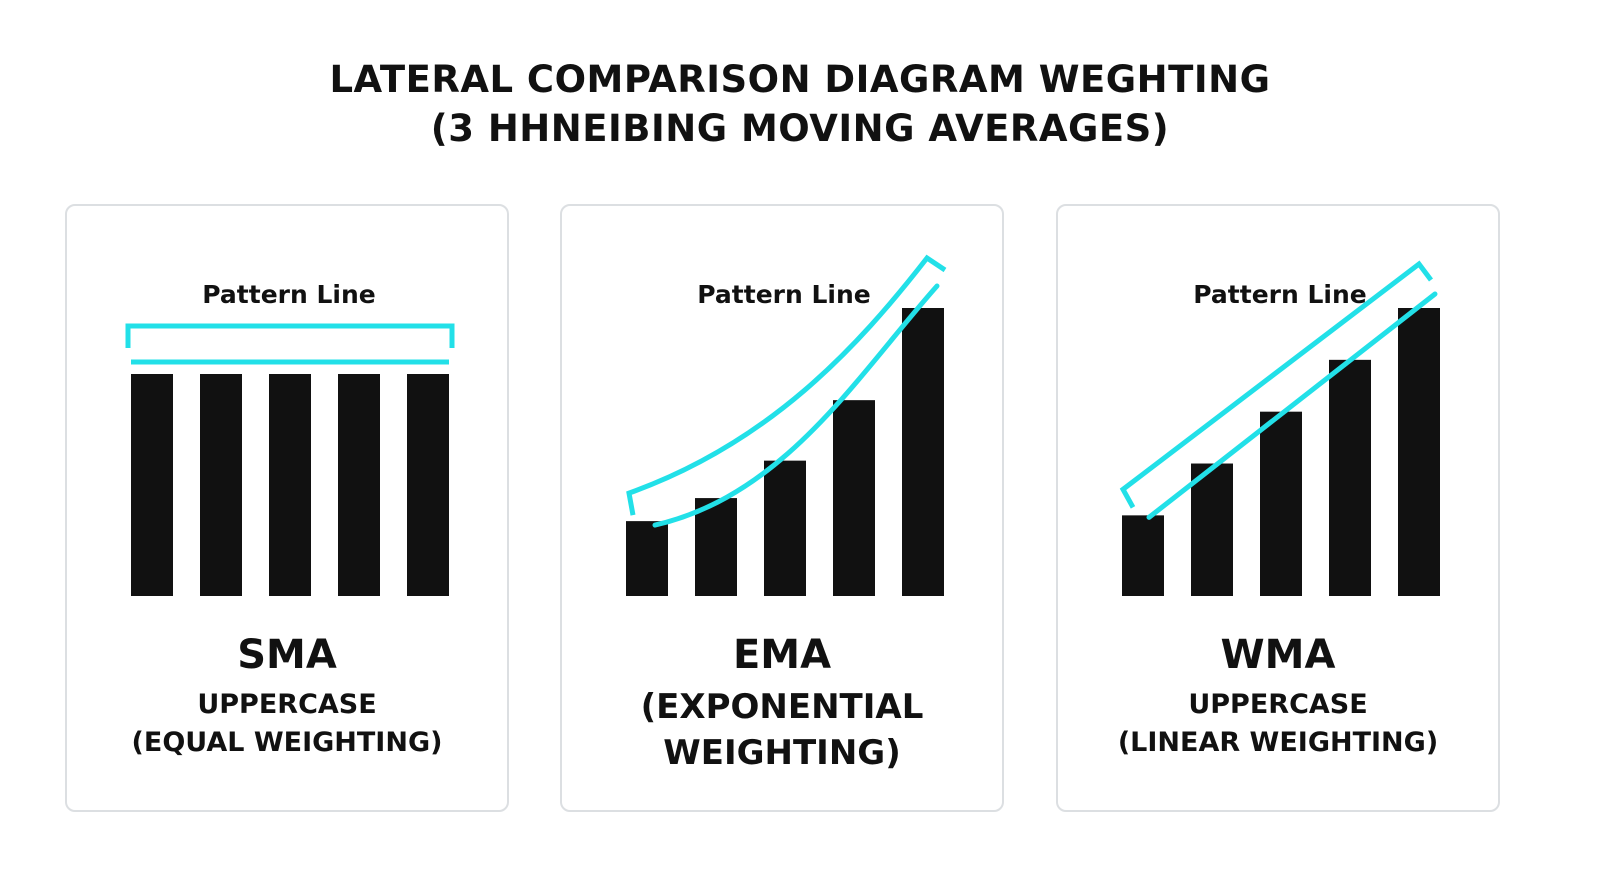 Image resolution: width=1600 pixels, height=893 pixels. Describe the element at coordinates (782, 707) in the screenshot. I see `ema-desc-line-1: (EXPONENTIAL` at that location.